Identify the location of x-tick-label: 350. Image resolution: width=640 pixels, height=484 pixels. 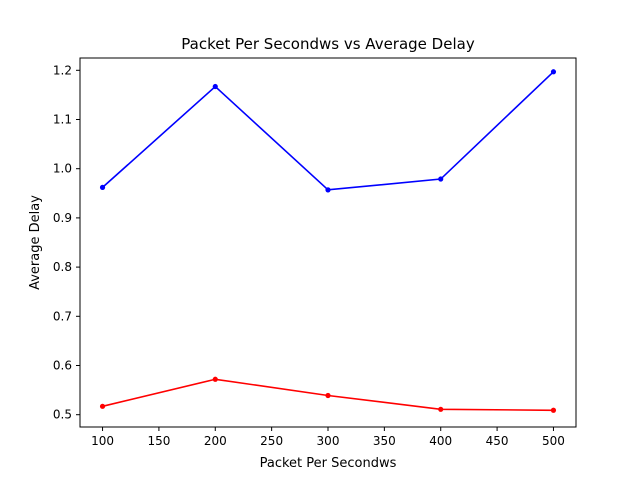
(384, 441).